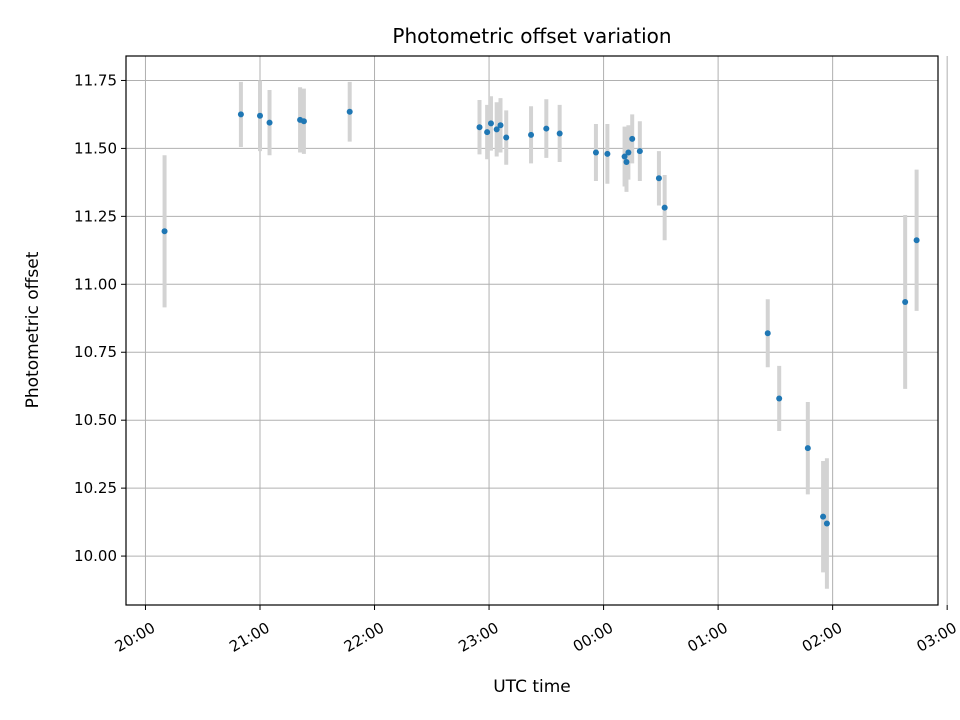  Describe the element at coordinates (532, 687) in the screenshot. I see `x-axis-label: UTC time` at that location.